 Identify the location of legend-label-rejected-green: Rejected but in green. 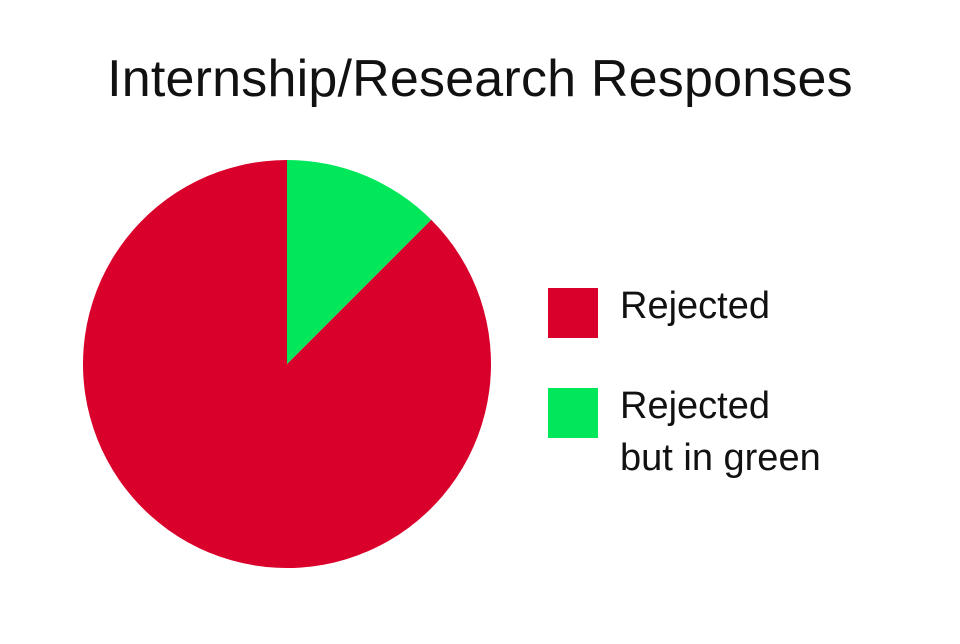
(720, 432).